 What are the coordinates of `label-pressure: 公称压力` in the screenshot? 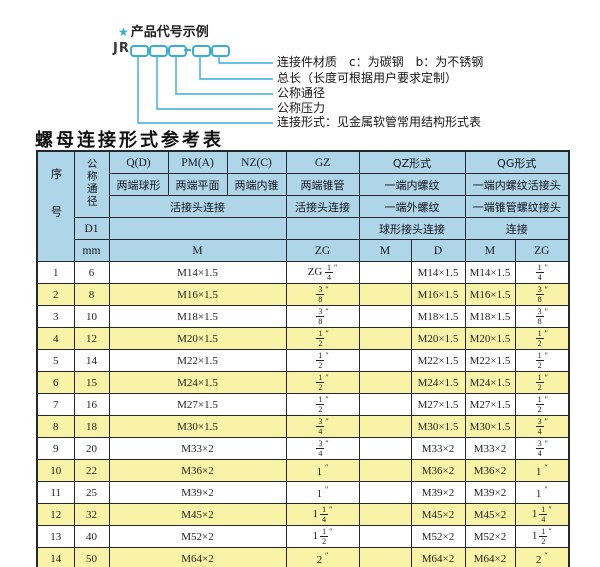 It's located at (301, 108).